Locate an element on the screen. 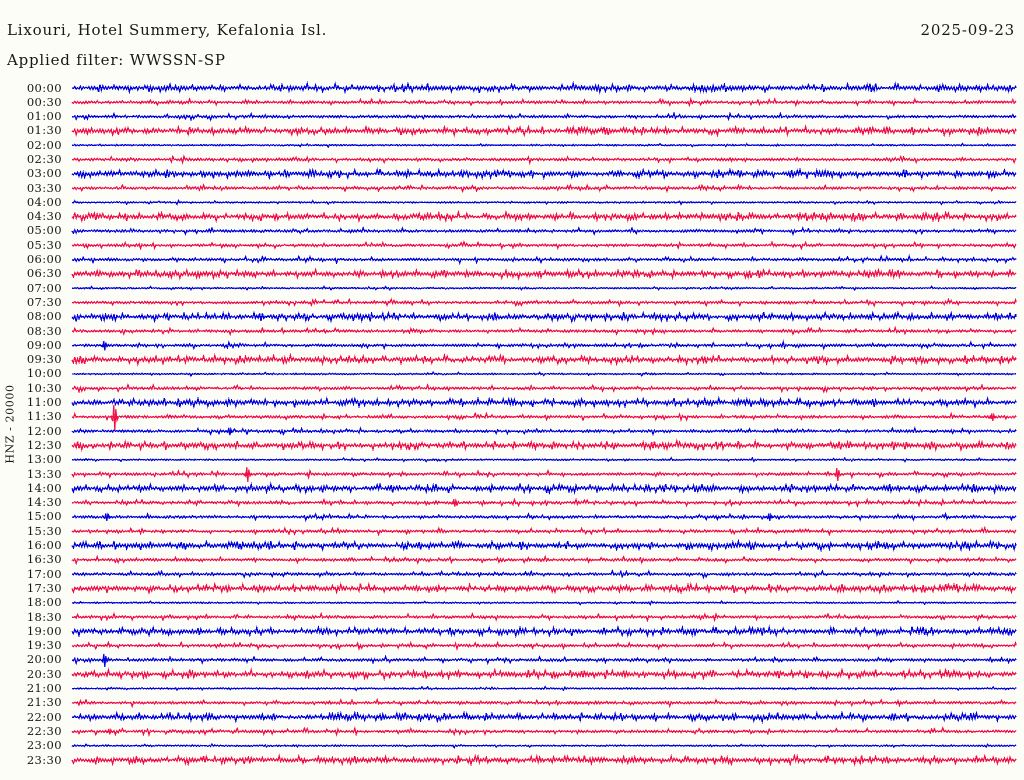 Image resolution: width=1024 pixels, height=780 pixels. row-time-label: 22:30 is located at coordinates (44, 730).